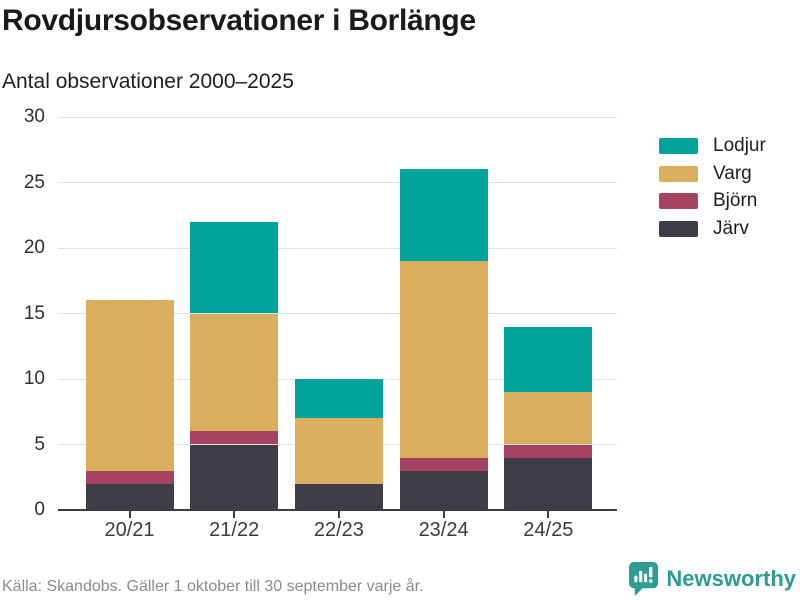  What do you see at coordinates (739, 145) in the screenshot?
I see `legend-label-lodjur: Lodjur` at bounding box center [739, 145].